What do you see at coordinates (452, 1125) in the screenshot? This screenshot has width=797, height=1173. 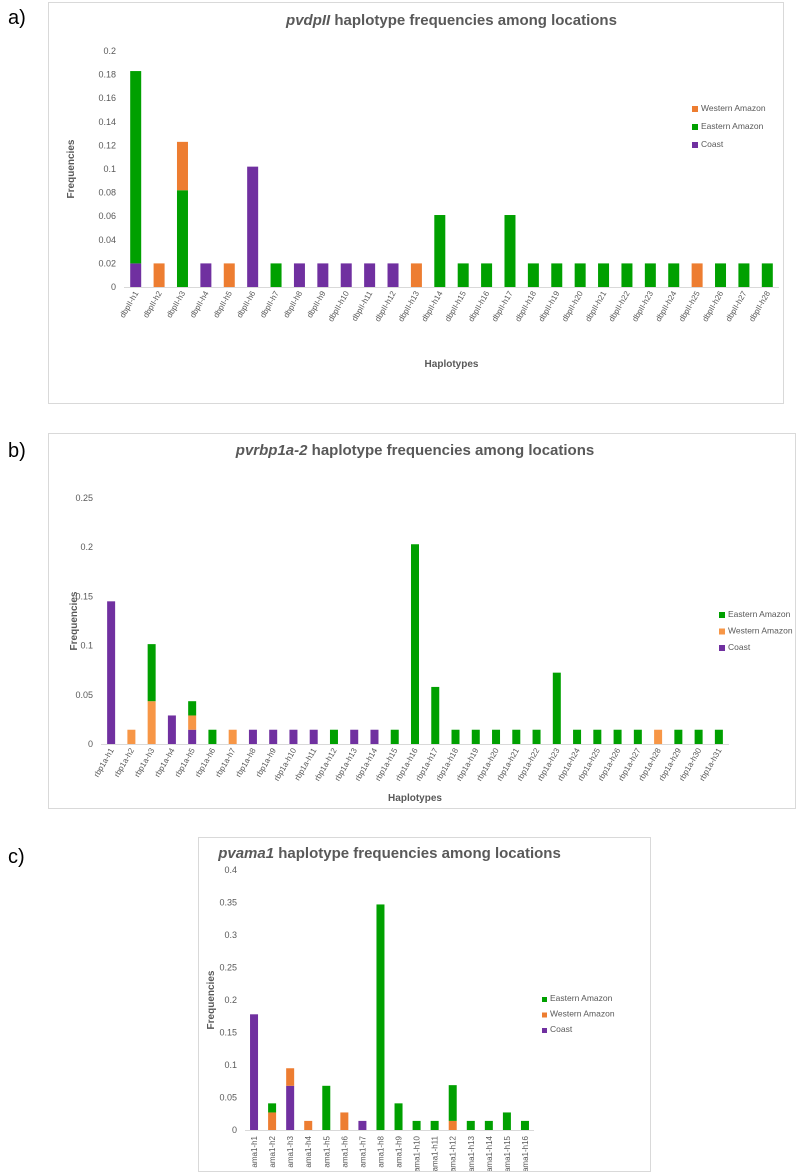 I see `bar-c-ama1-h12-western-amazon` at bounding box center [452, 1125].